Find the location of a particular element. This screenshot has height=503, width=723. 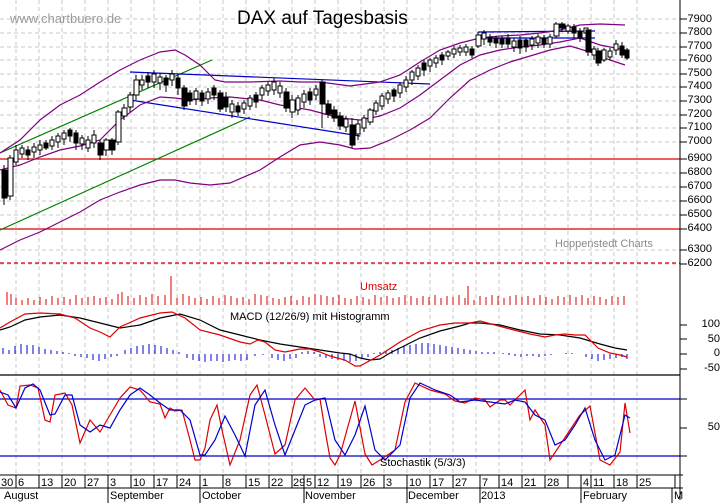

ytick: 7900 is located at coordinates (699, 19).